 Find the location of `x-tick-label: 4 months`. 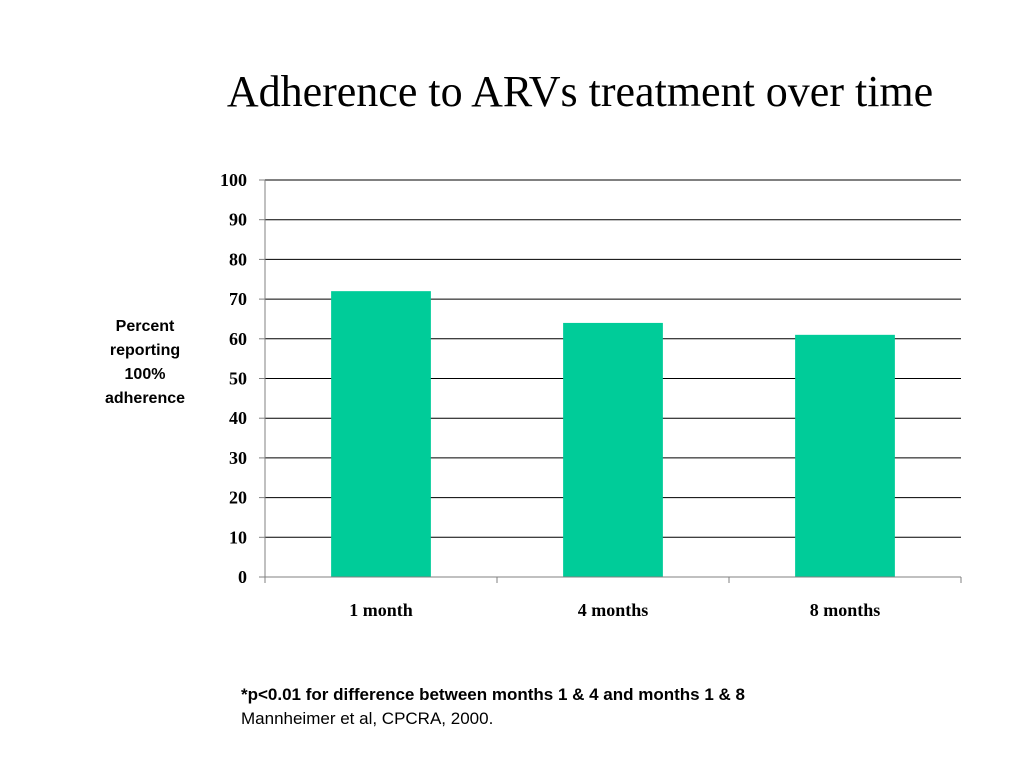

x-tick-label: 4 months is located at coordinates (613, 610).